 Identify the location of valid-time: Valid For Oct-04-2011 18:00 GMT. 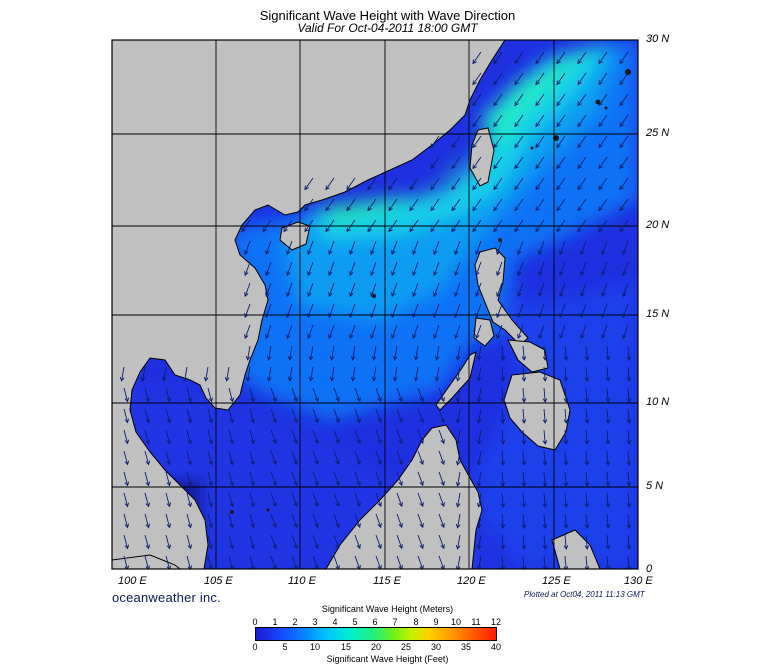
(387, 28).